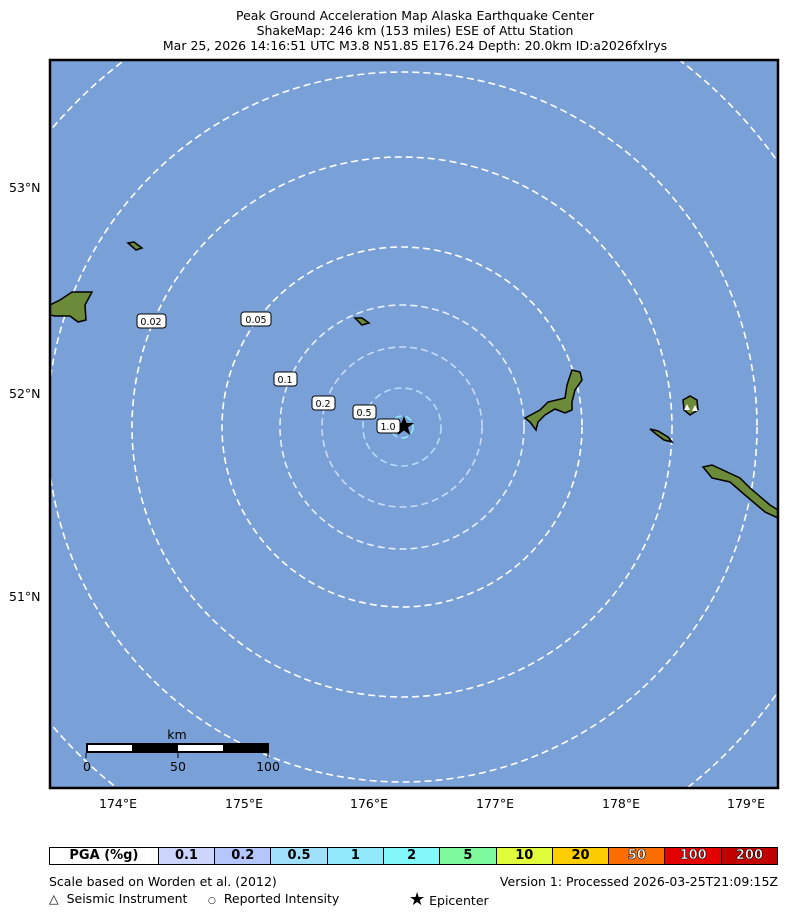 This screenshot has height=915, width=788. I want to click on lon-tick: 179°E, so click(746, 803).